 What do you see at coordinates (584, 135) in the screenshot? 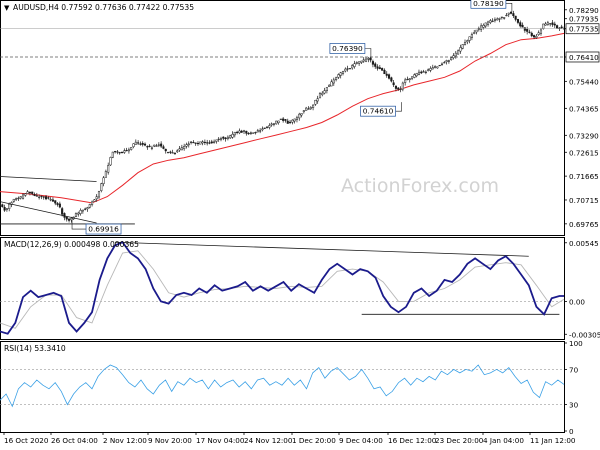
I see `y-tick-label: 0.73290` at bounding box center [584, 135].